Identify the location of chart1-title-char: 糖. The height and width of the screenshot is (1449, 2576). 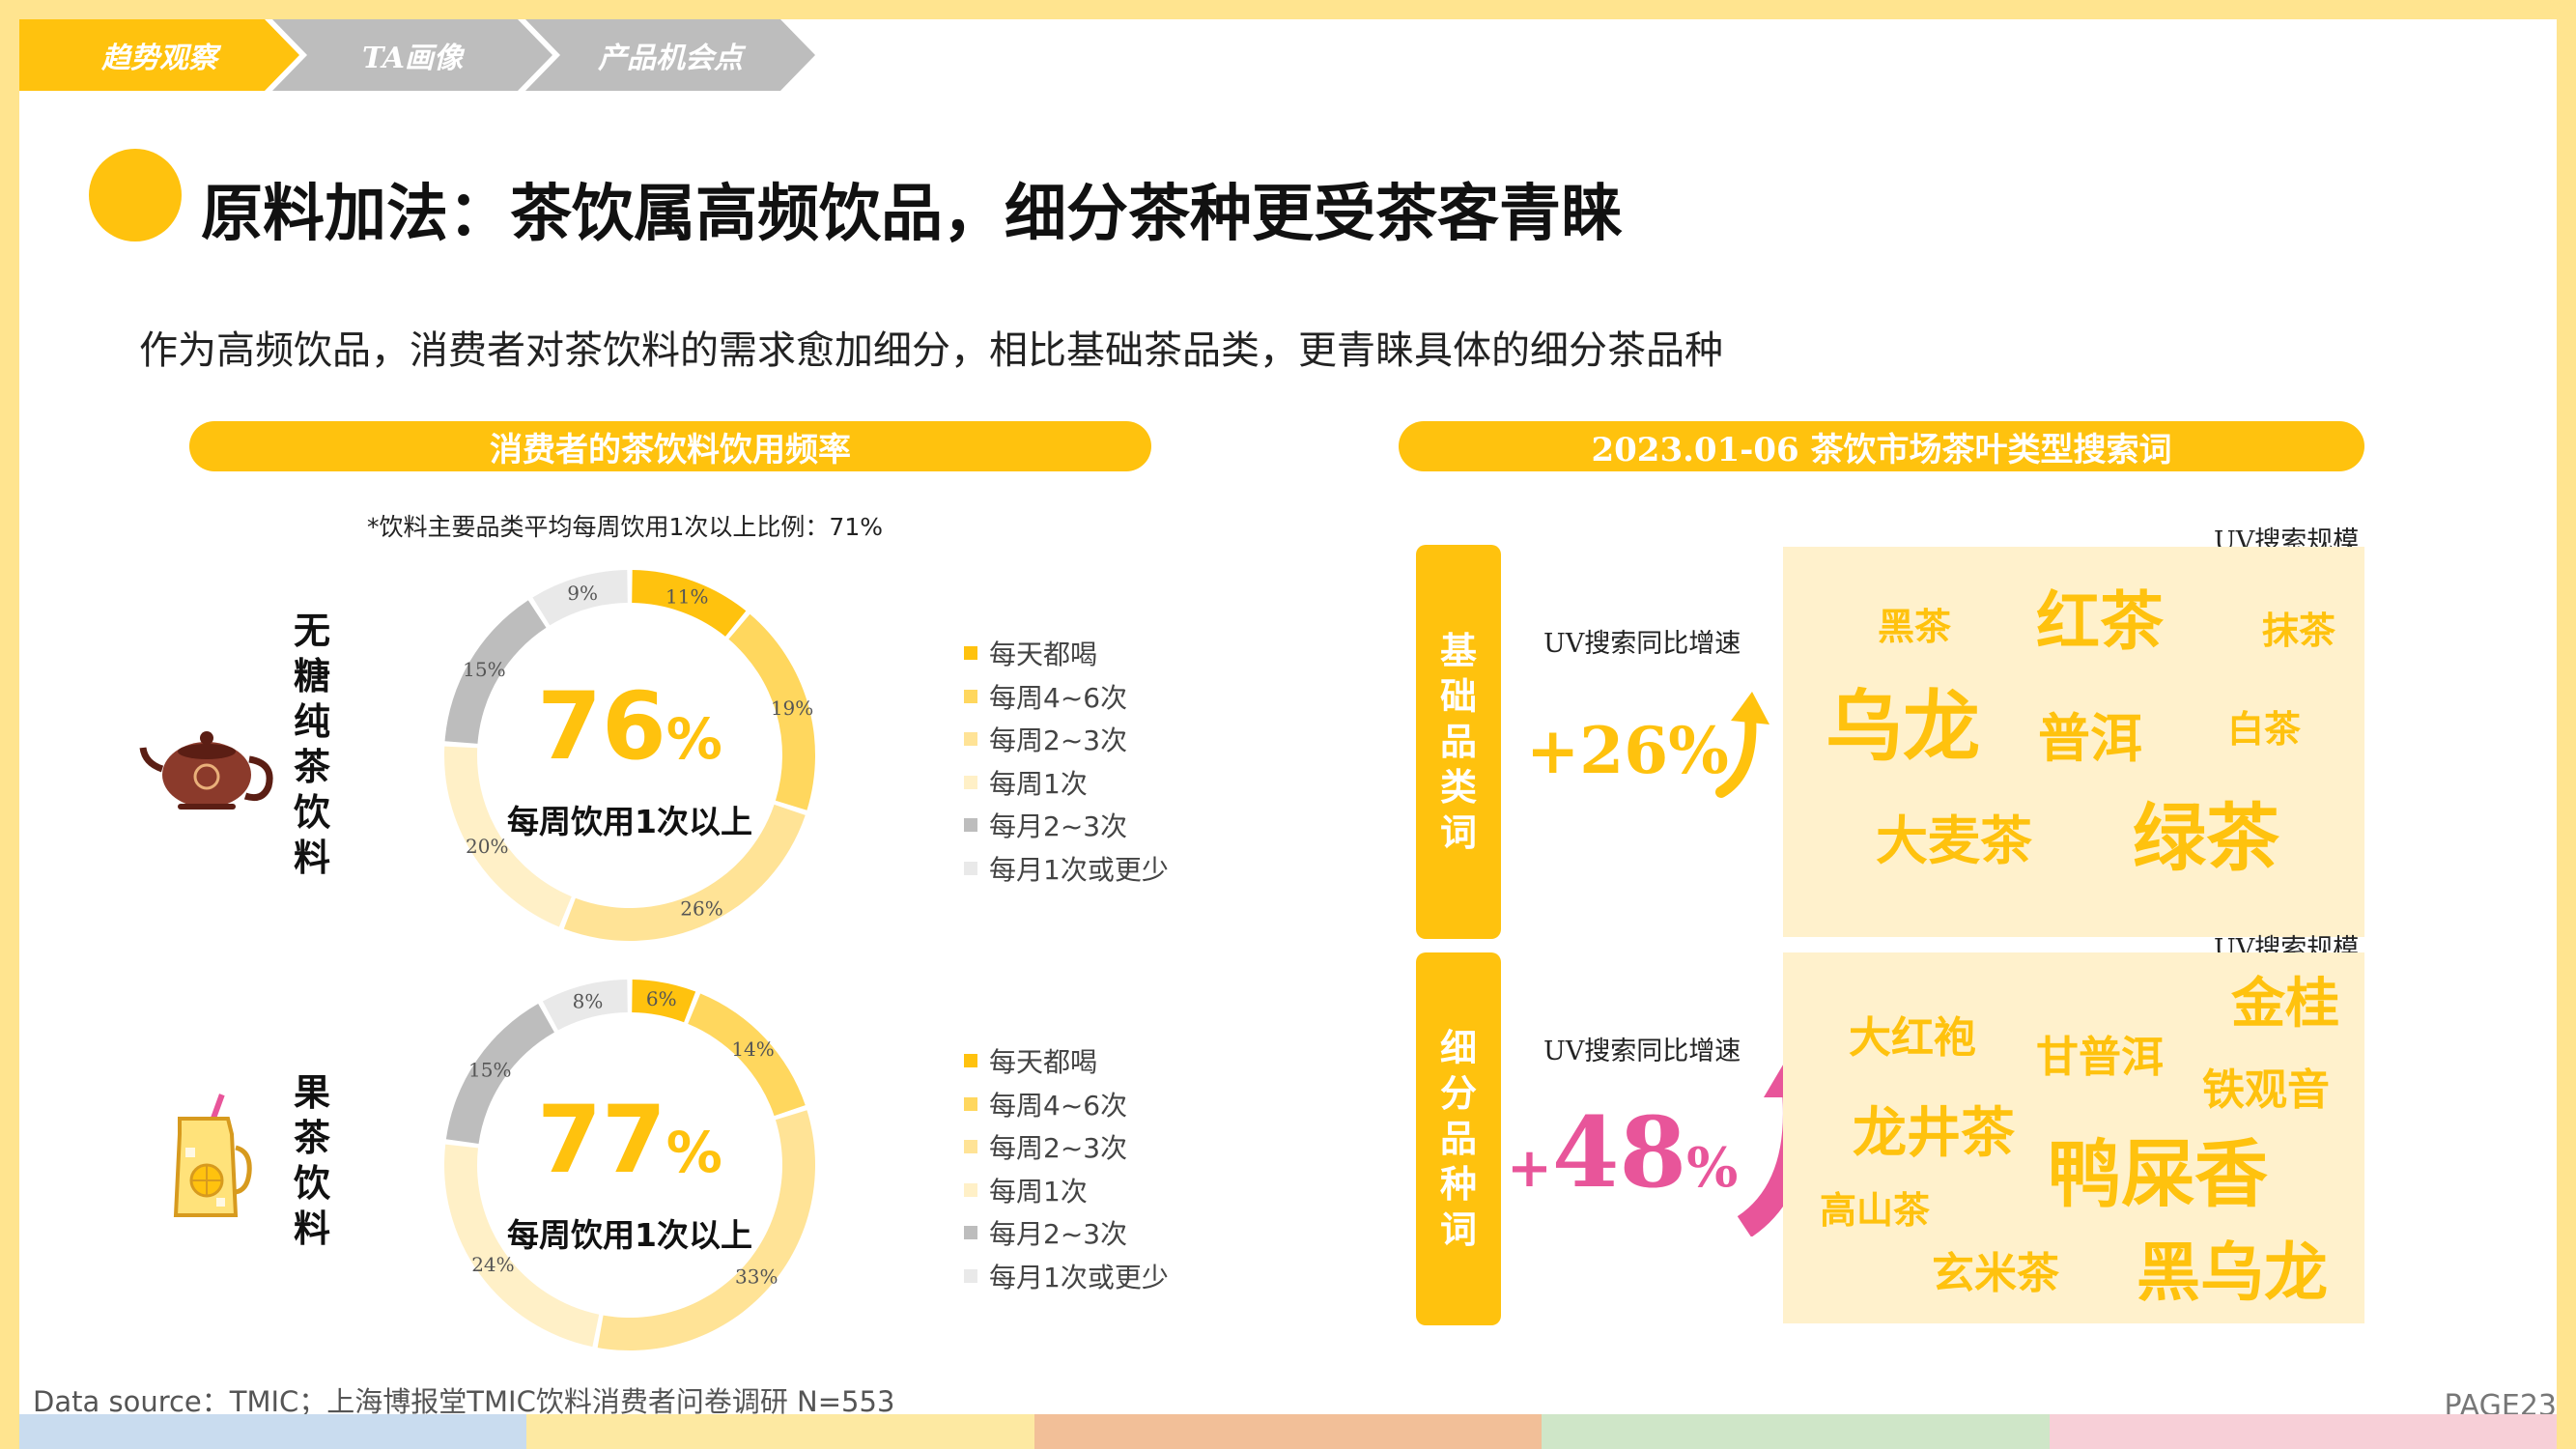
(311, 676).